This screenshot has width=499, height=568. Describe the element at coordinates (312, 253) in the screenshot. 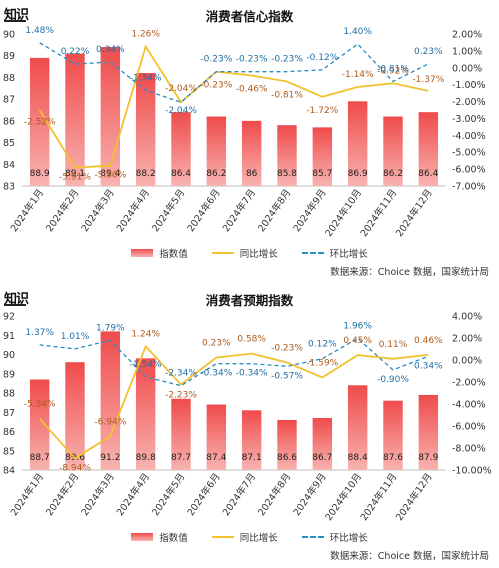

I see `legend-swatch-mom` at that location.